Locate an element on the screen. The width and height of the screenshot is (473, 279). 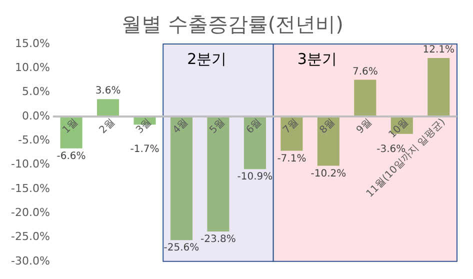
x-tick-label: 5월 is located at coordinates (218, 126).